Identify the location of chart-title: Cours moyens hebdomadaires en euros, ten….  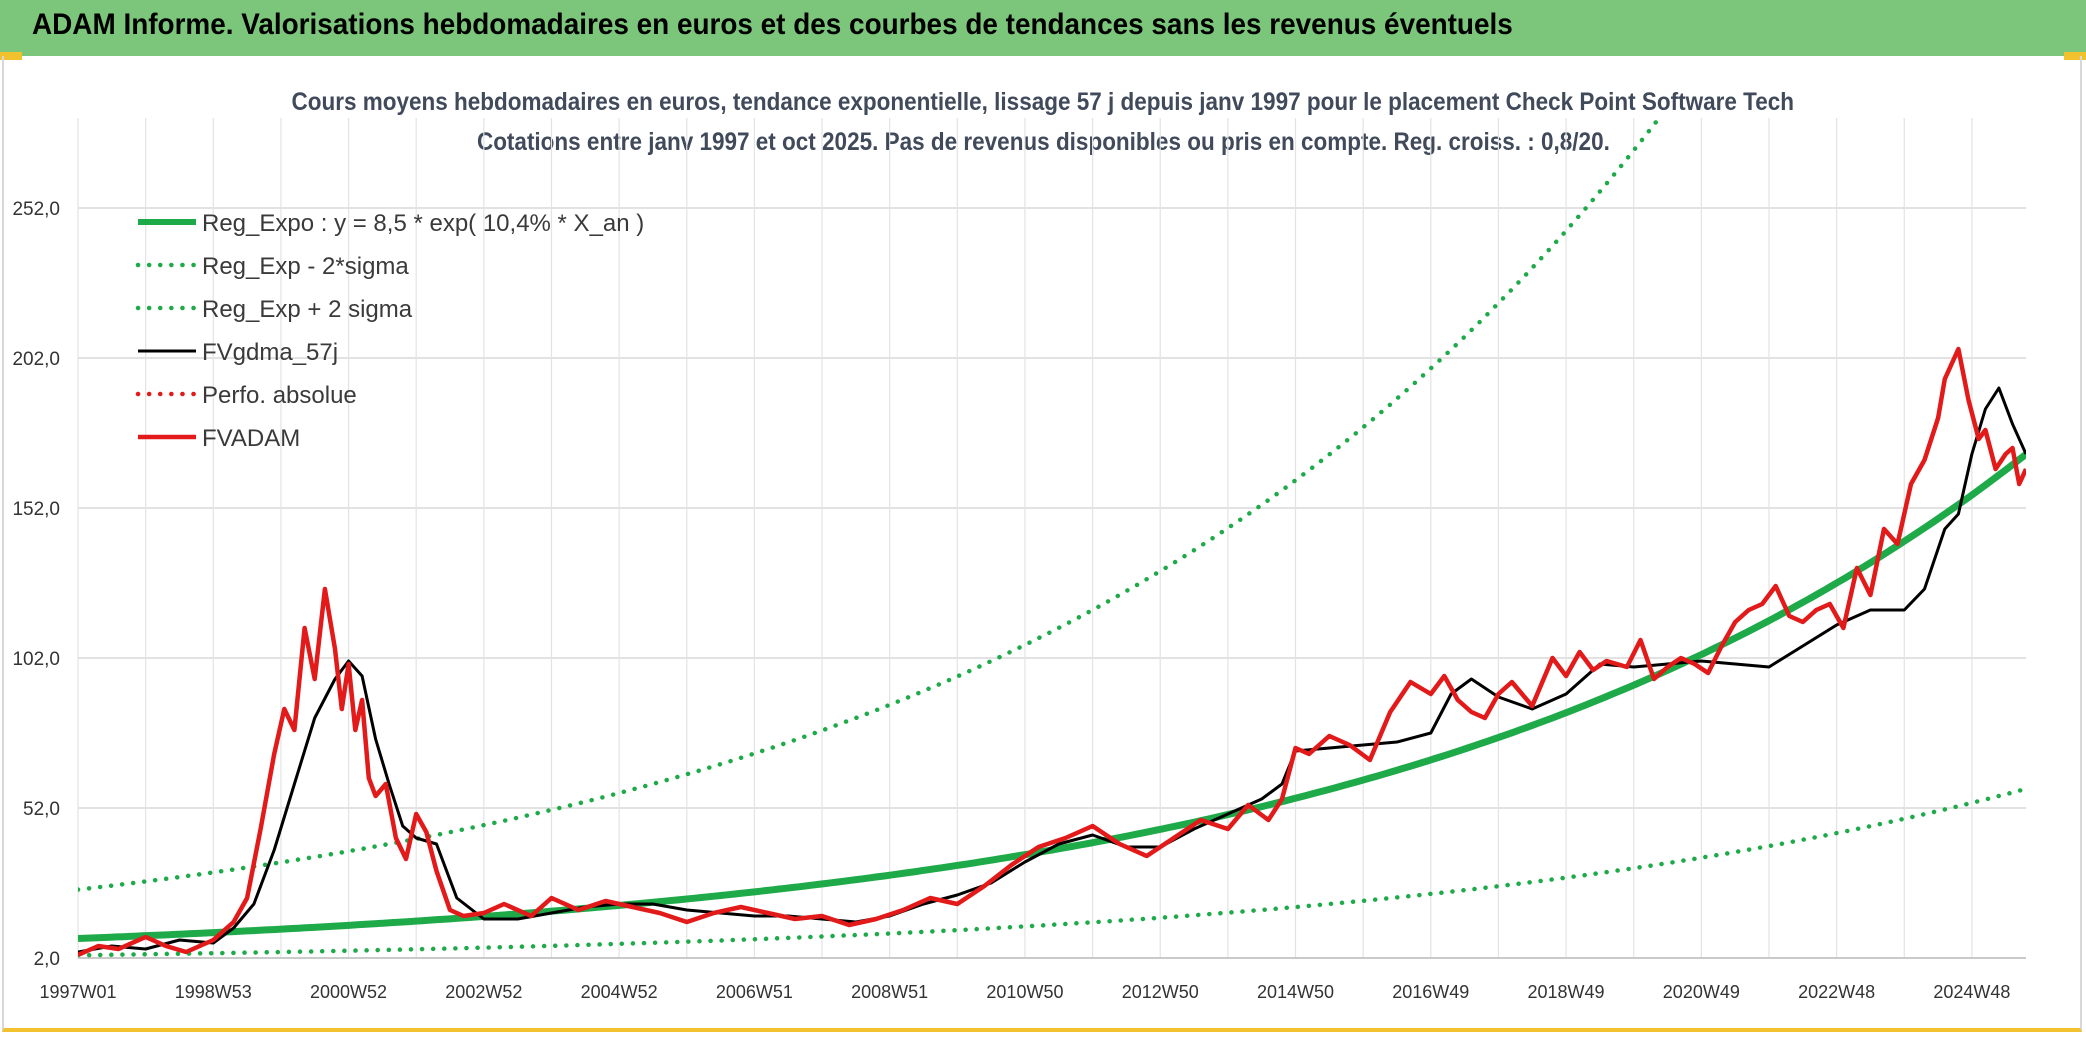
(1043, 102).